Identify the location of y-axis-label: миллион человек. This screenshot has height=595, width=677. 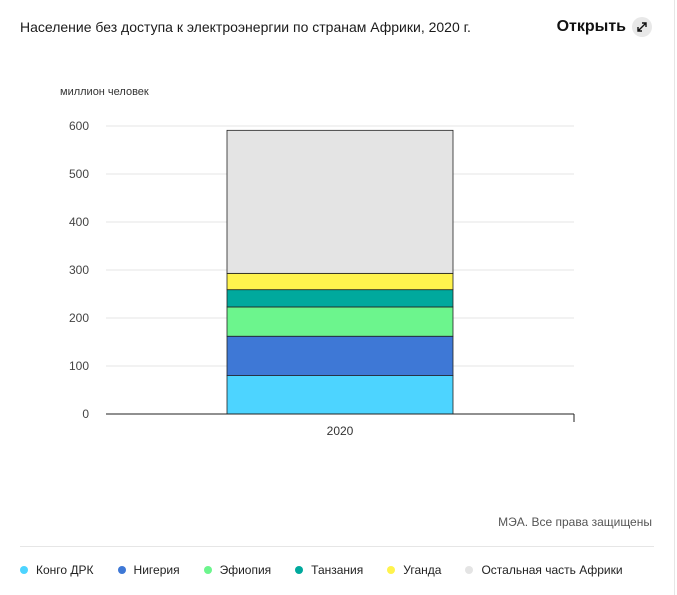
(104, 92).